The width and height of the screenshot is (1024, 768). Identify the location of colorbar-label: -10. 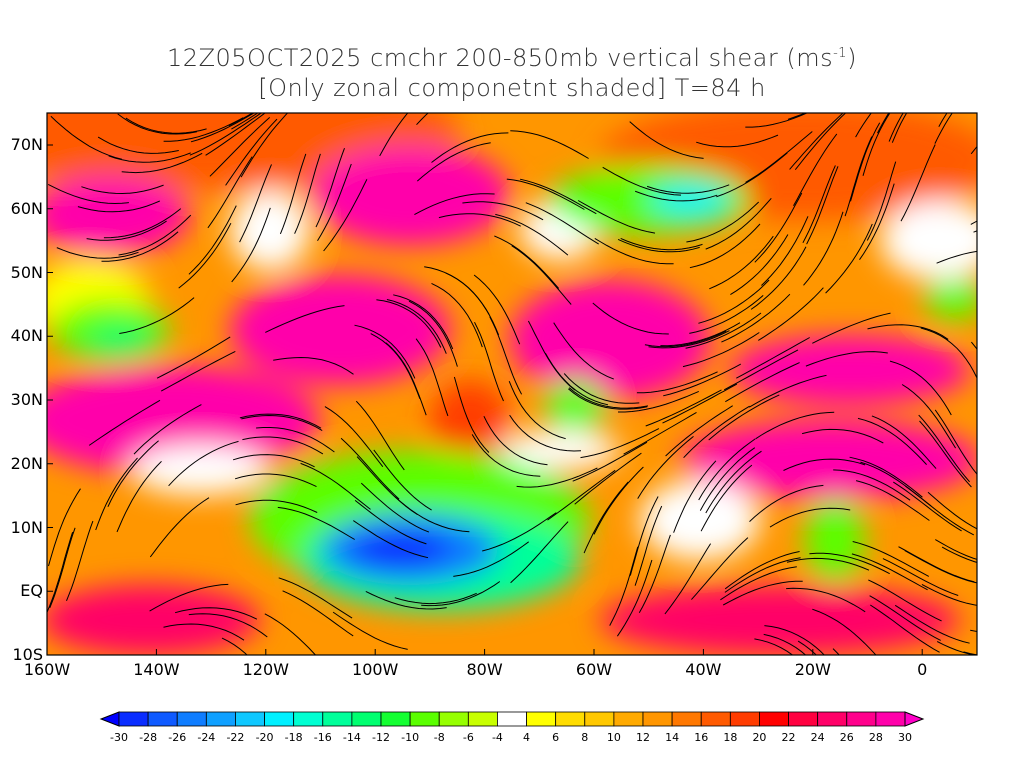
(410, 737).